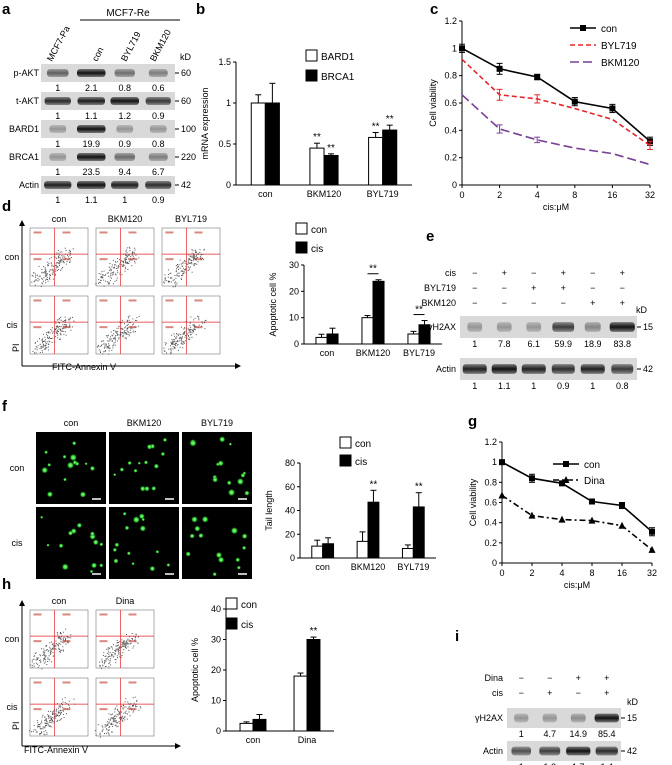  What do you see at coordinates (537, 195) in the screenshot?
I see `x-tick-label: 4` at bounding box center [537, 195].